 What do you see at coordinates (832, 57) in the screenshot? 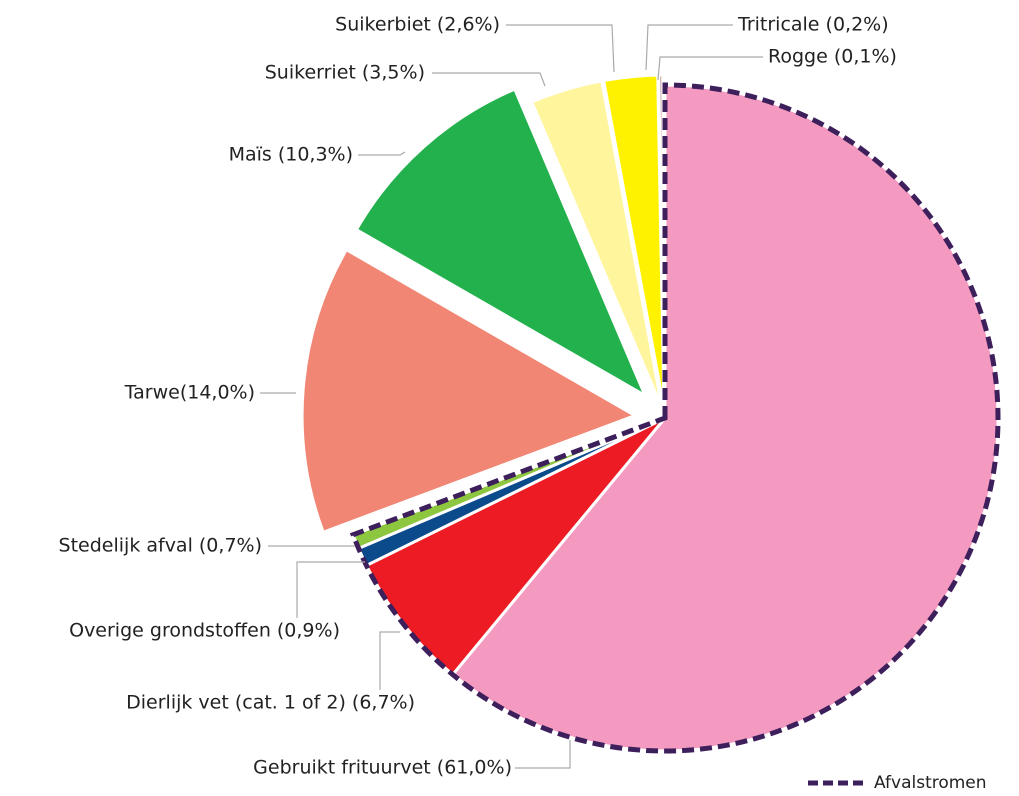
I see `slice-label: Rogge (0,1%)` at bounding box center [832, 57].